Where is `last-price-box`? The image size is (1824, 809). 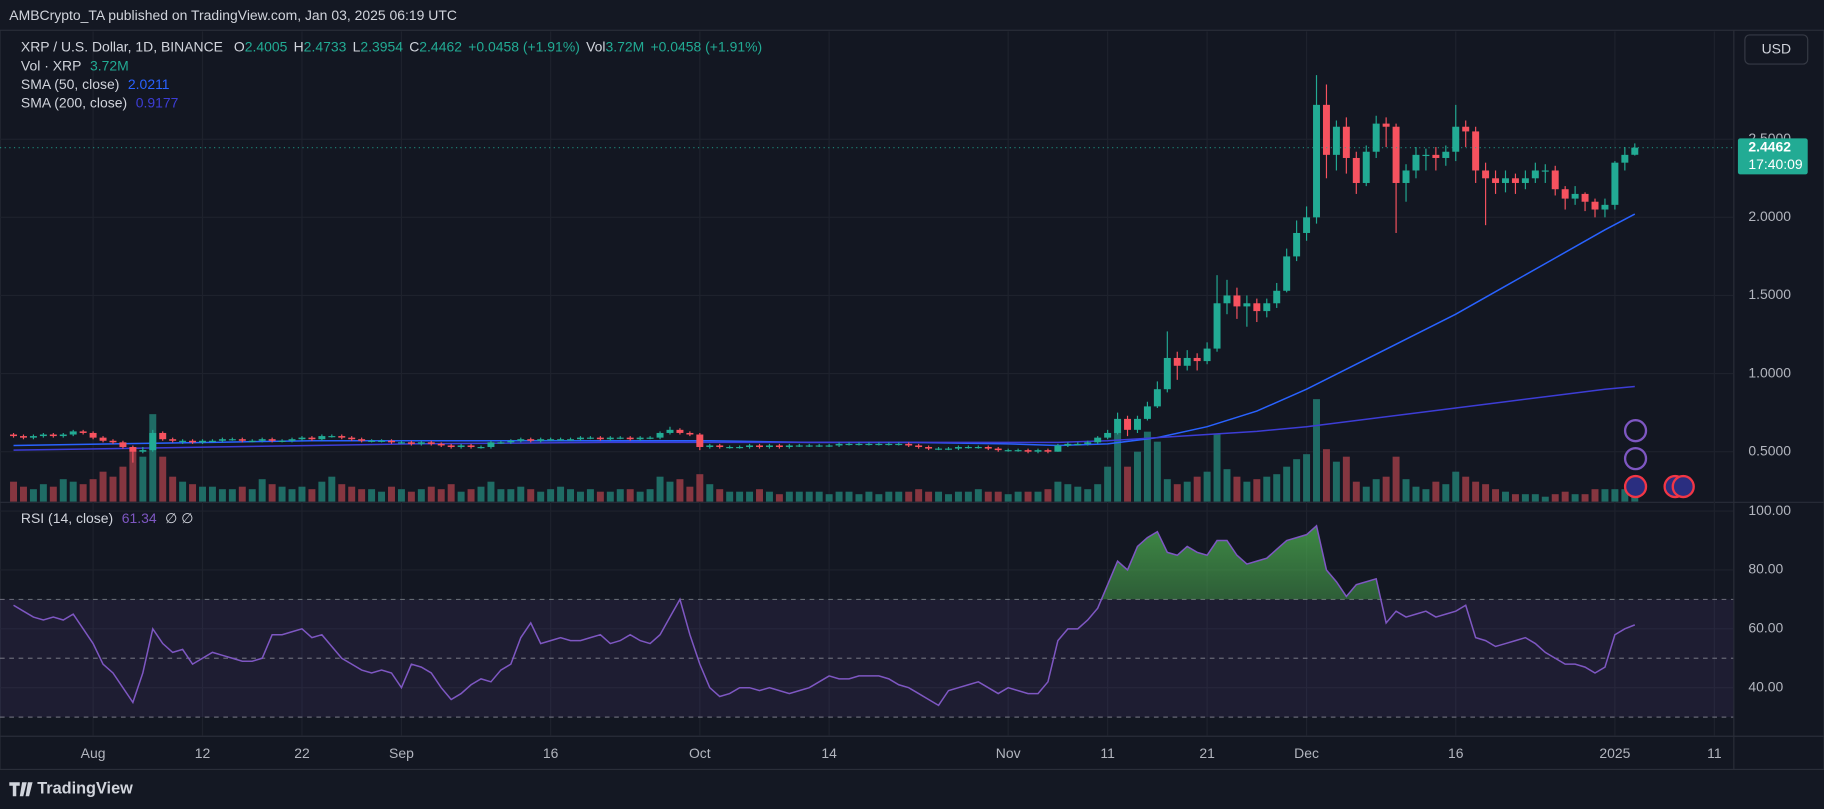 last-price-box is located at coordinates (1772, 156).